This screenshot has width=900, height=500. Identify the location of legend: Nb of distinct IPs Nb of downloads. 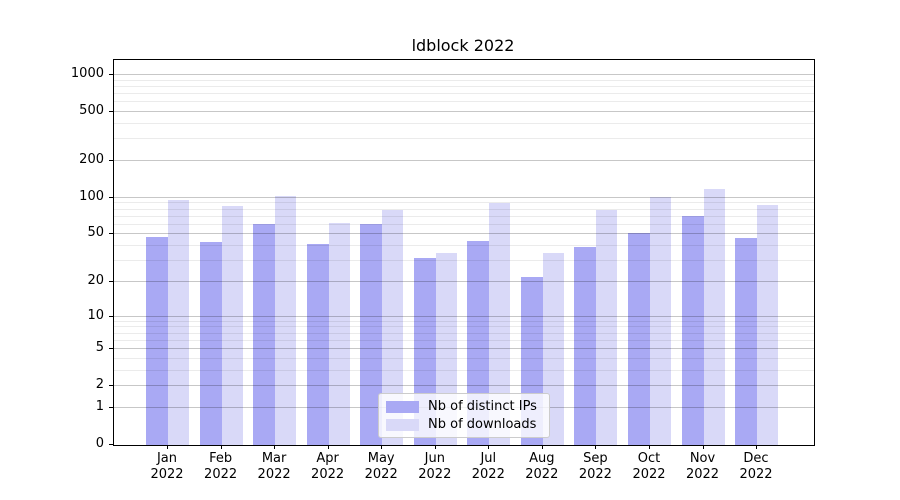
(464, 415).